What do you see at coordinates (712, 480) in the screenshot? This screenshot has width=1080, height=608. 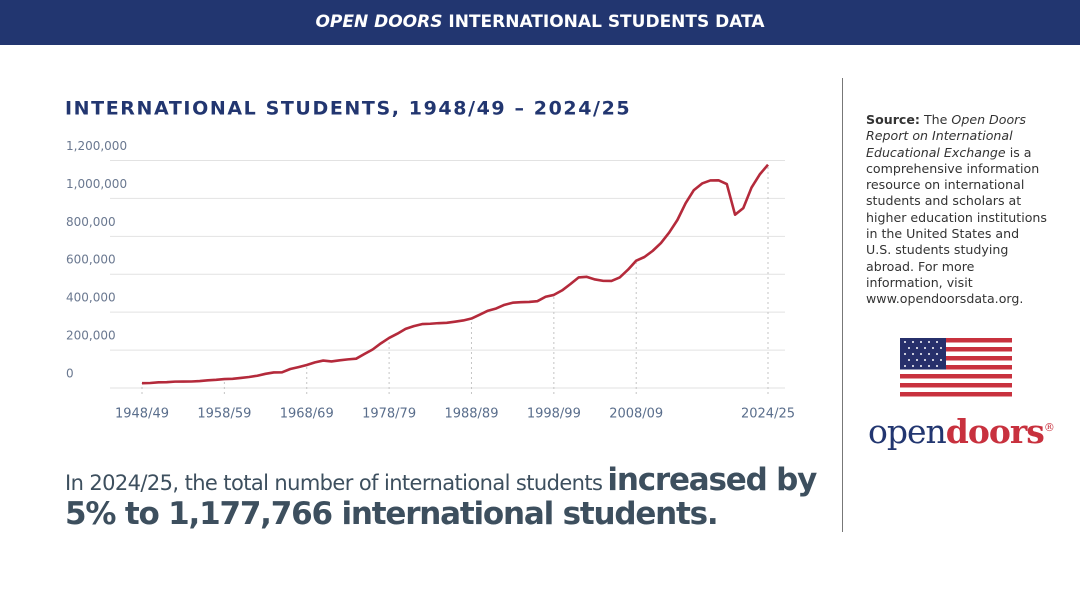 I see `statement-highlight: increased by` at bounding box center [712, 480].